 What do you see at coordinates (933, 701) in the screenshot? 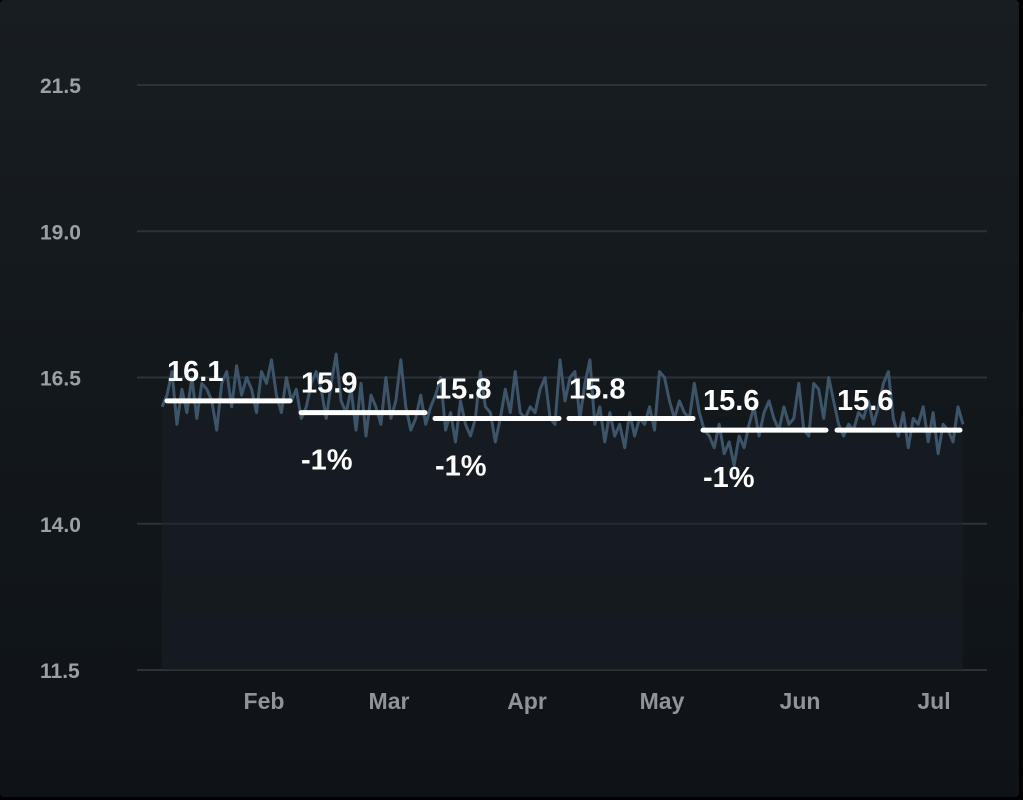
I see `x-tick-label: Jul` at bounding box center [933, 701].